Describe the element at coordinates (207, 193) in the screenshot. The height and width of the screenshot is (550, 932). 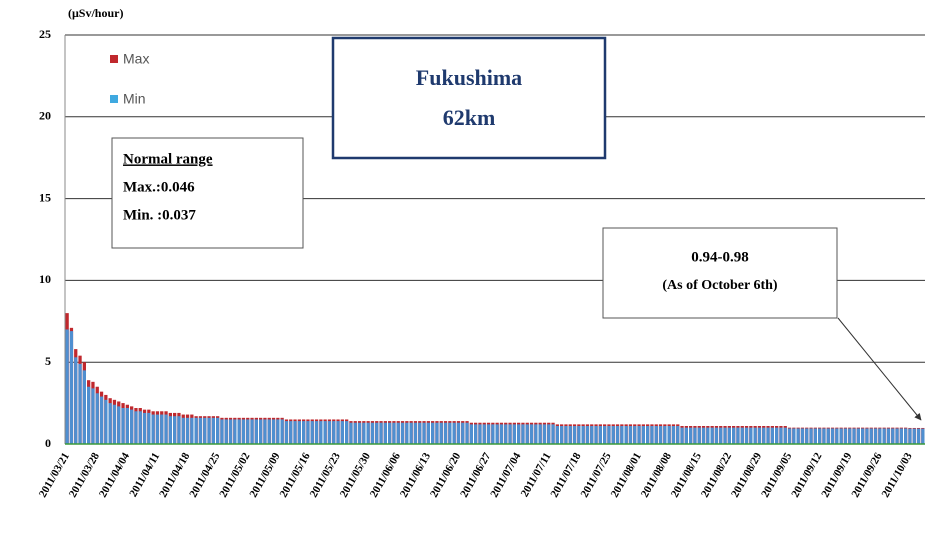
I see `normal-range-box` at that location.